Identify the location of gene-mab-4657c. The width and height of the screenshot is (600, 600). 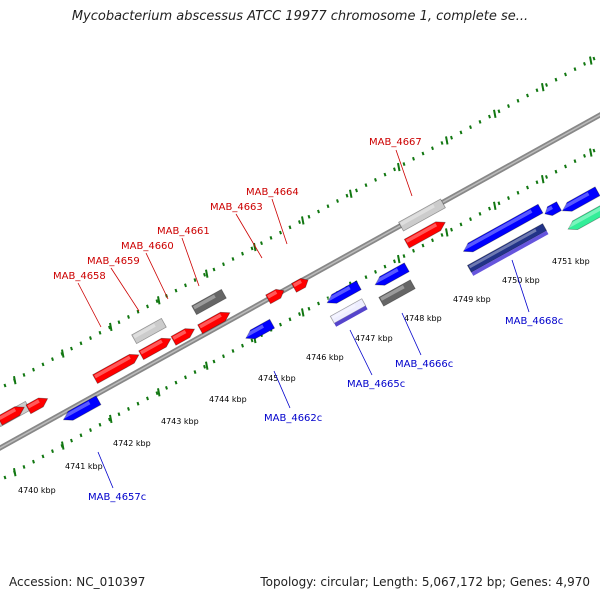
(81, 409).